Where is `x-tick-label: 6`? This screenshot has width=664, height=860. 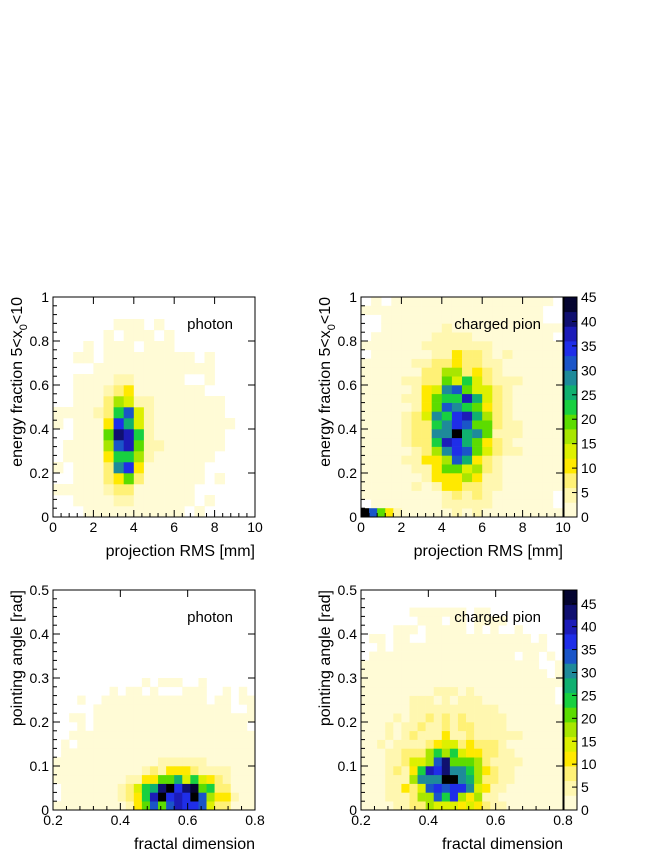
x-tick-label: 6 is located at coordinates (174, 527).